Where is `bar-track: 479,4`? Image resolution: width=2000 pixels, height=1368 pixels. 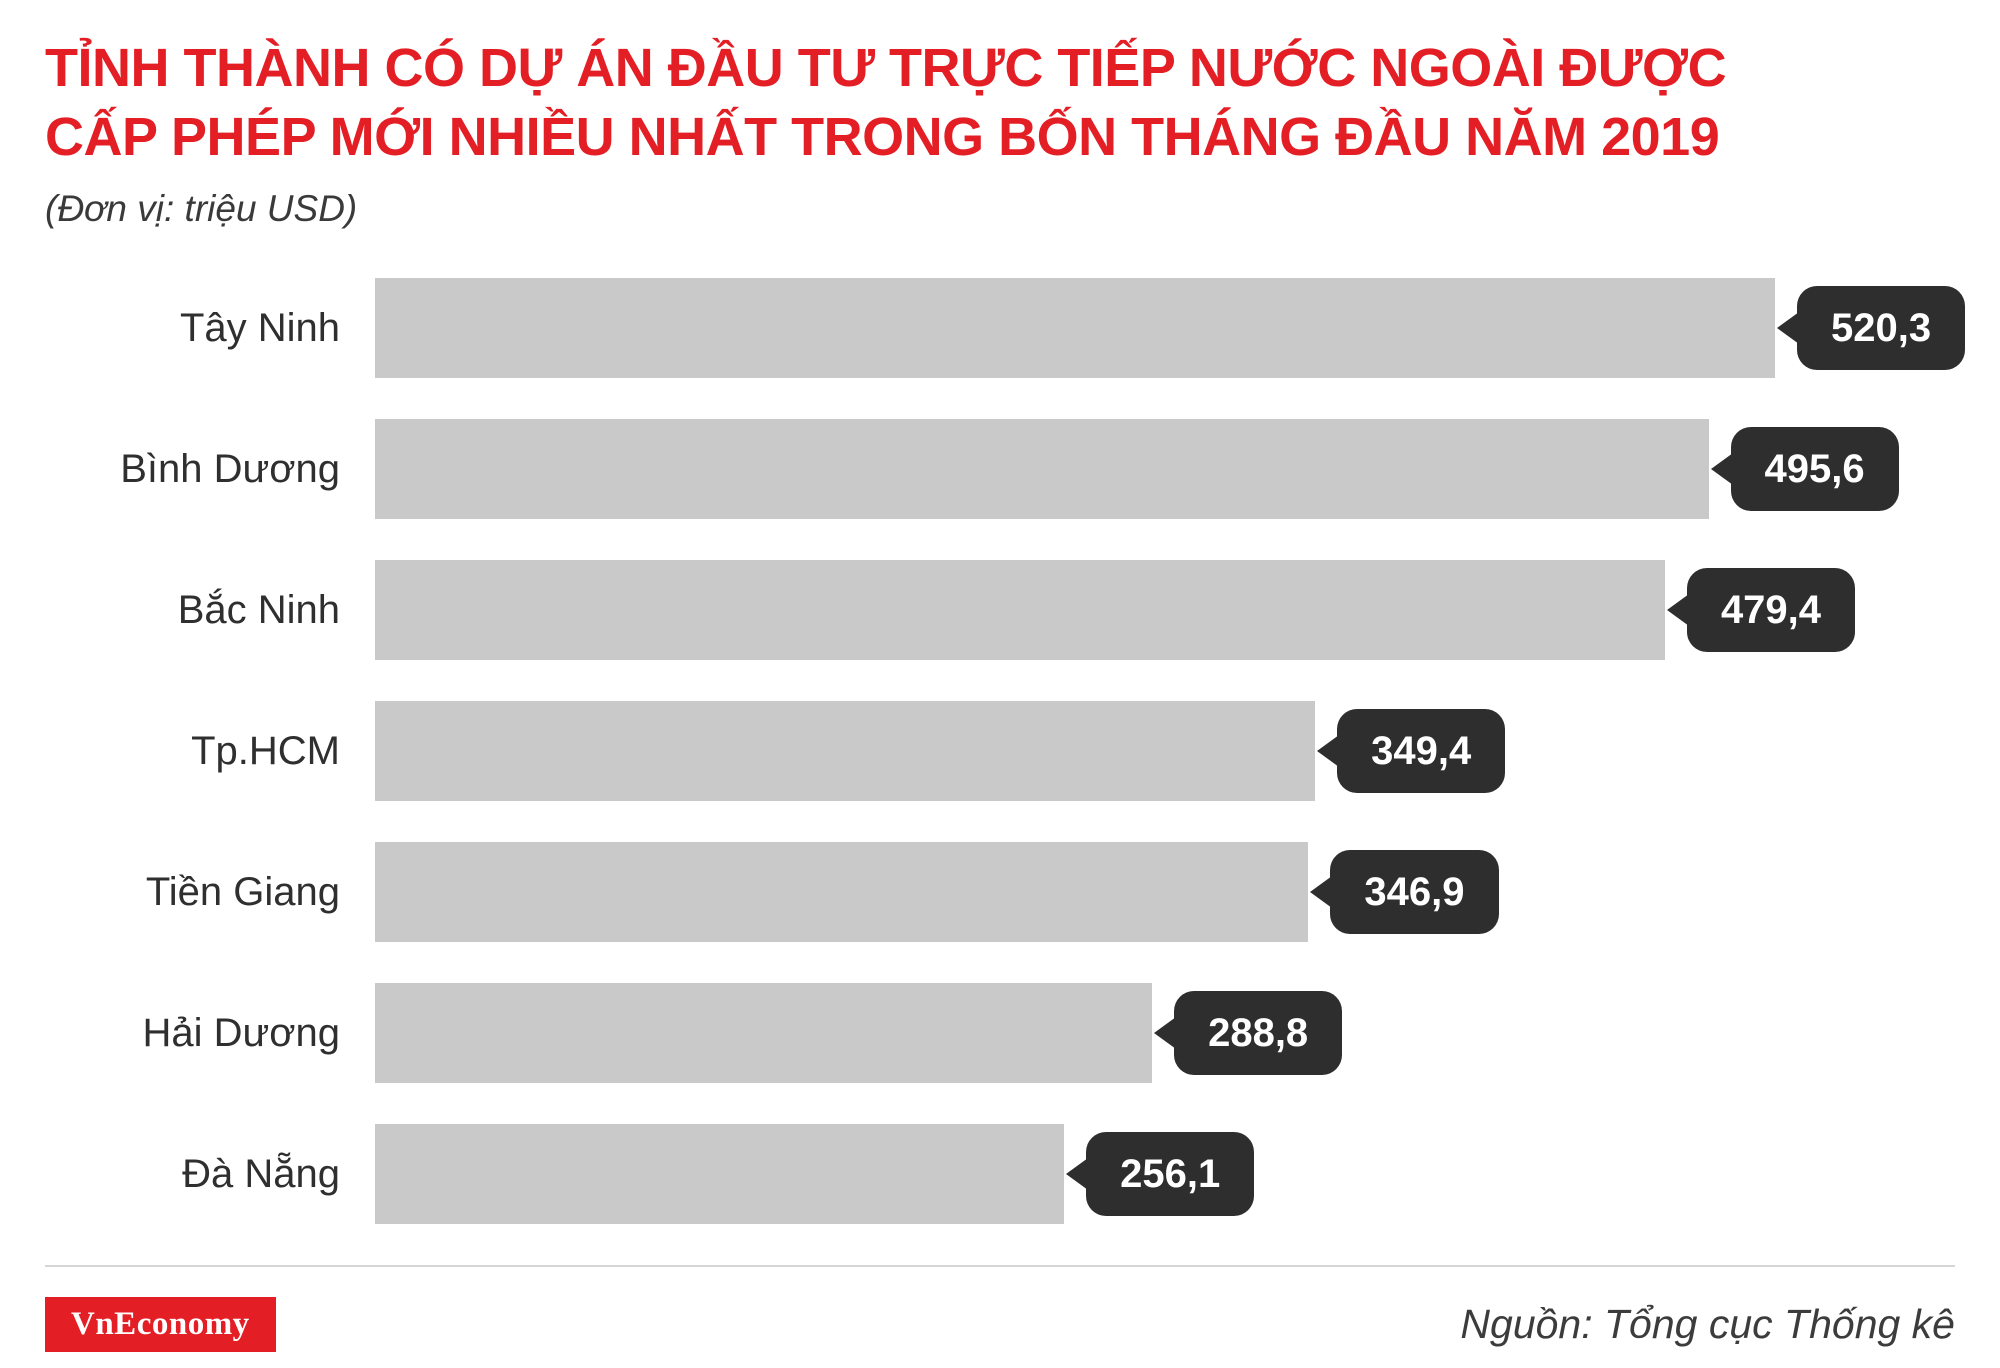
bar-track: 479,4 is located at coordinates (1115, 610).